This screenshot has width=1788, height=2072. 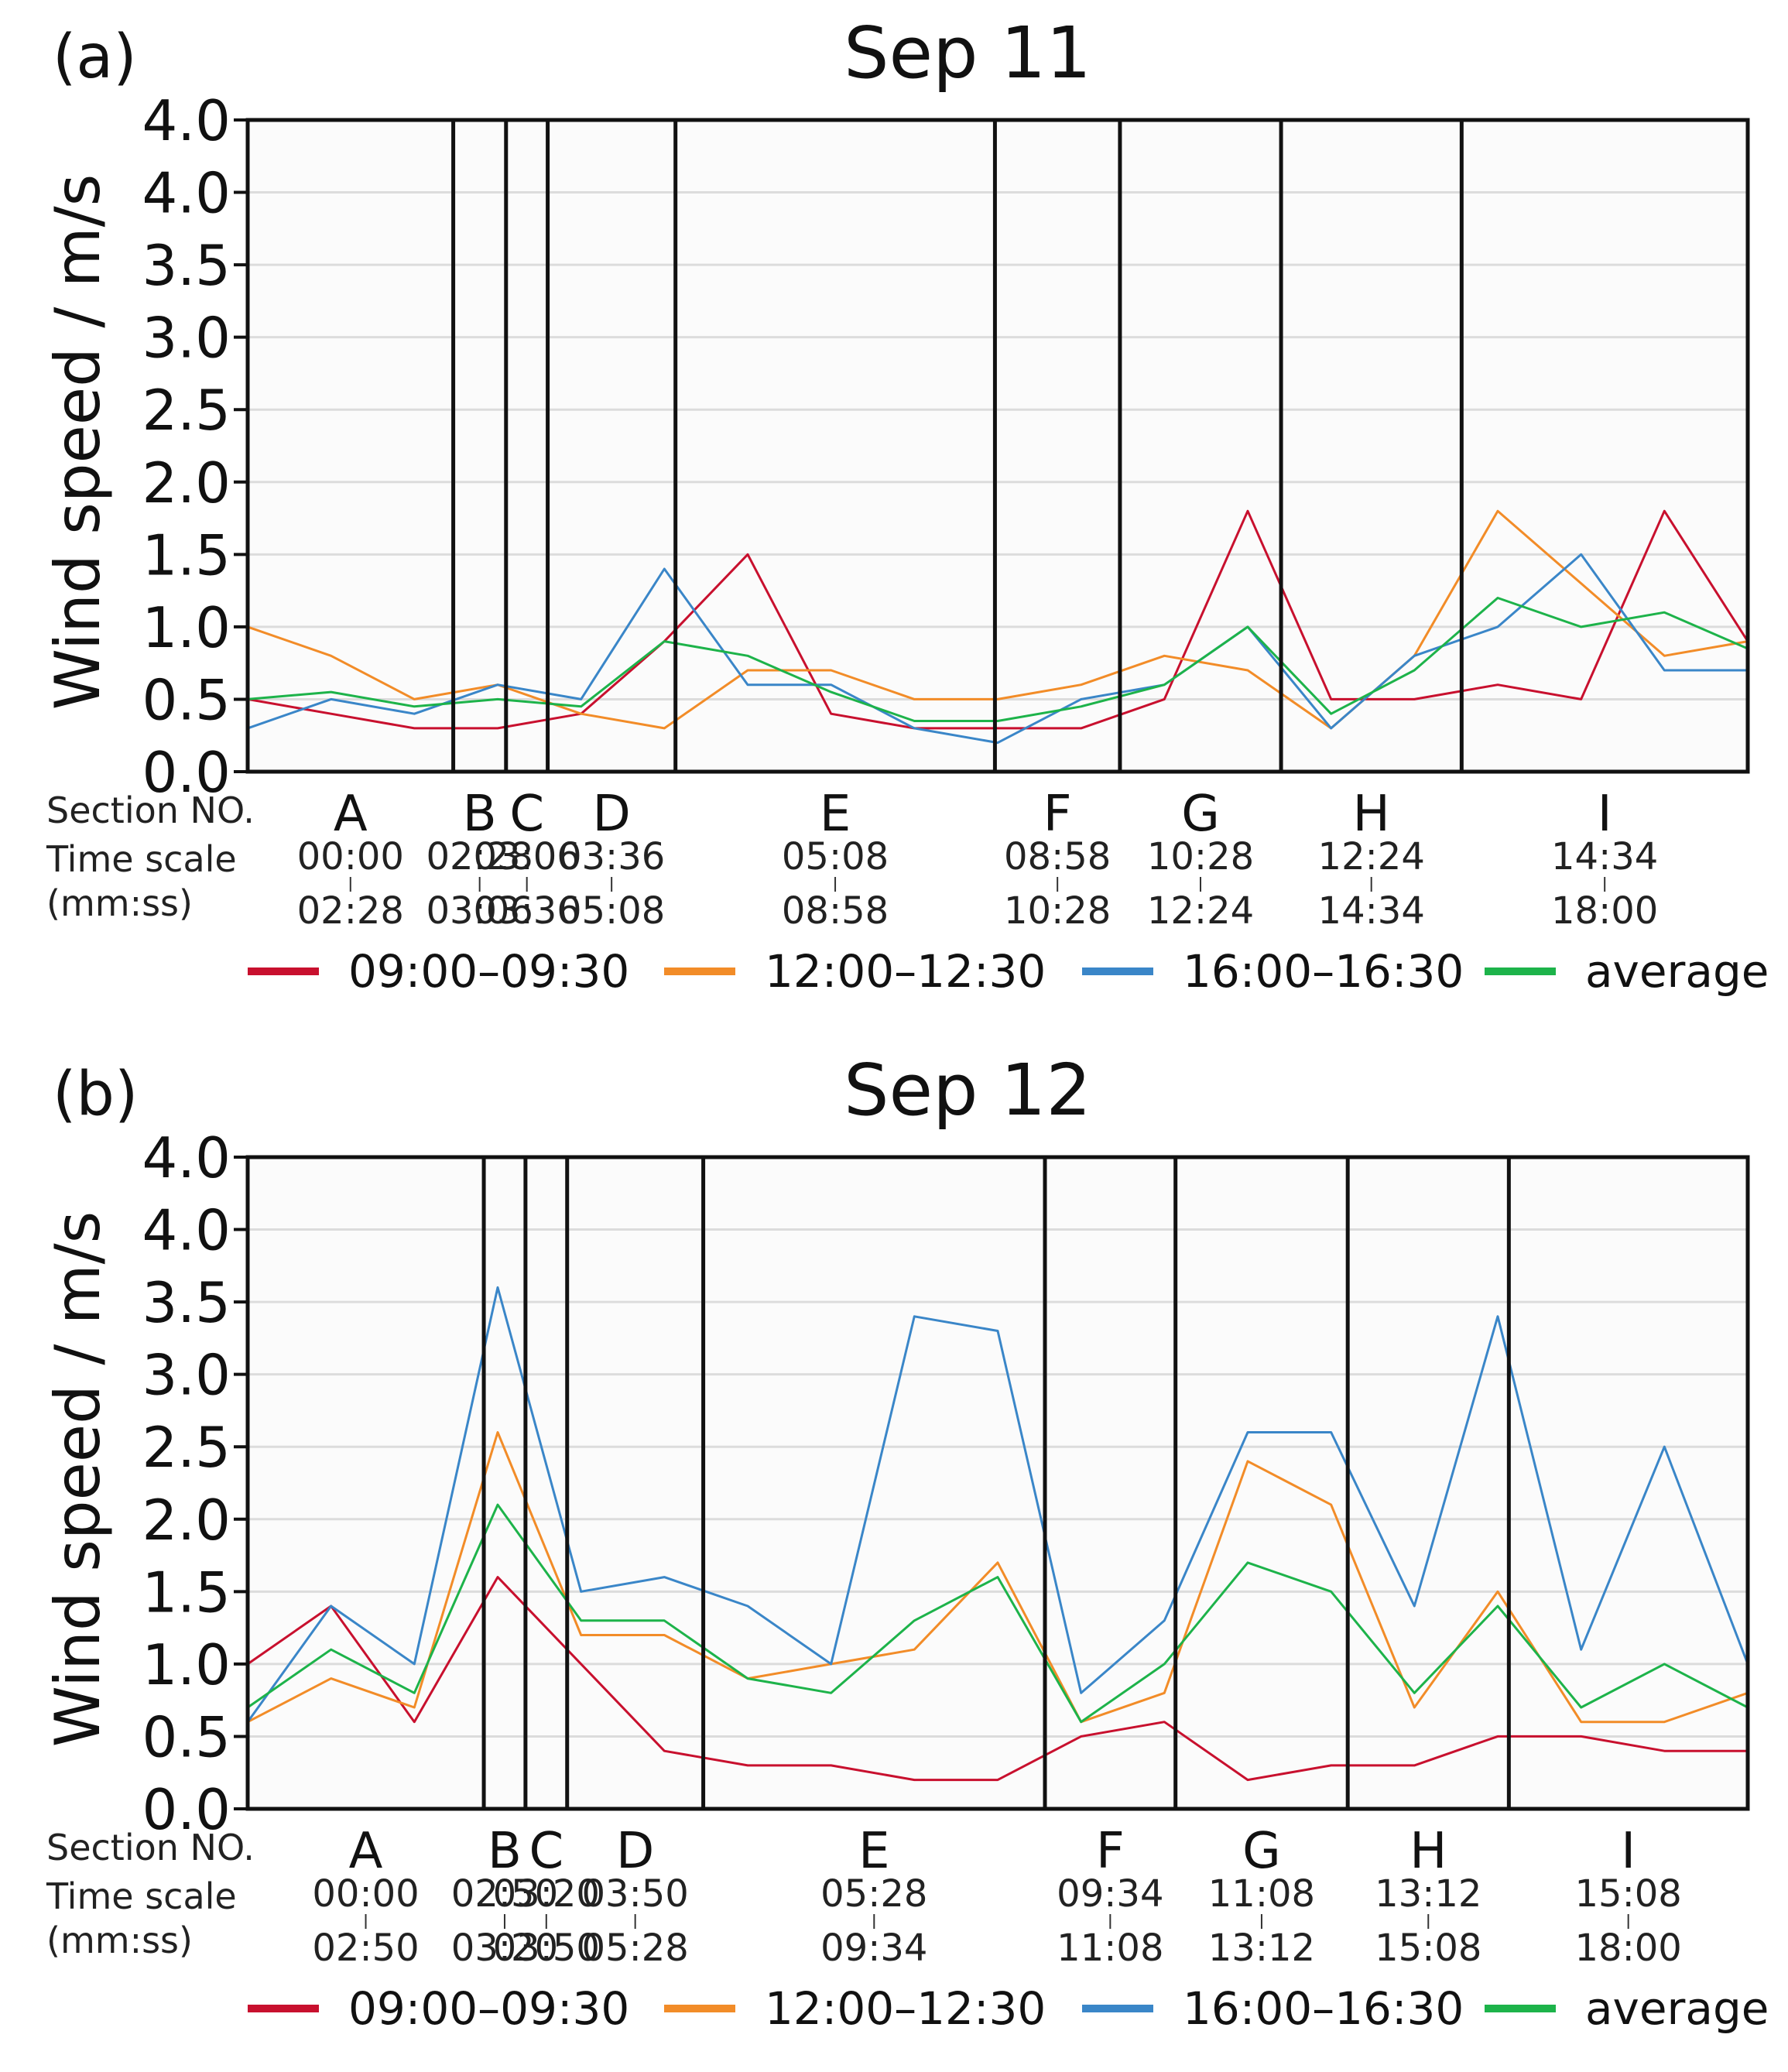 I want to click on section-start-time: 13:12, so click(x=1428, y=1894).